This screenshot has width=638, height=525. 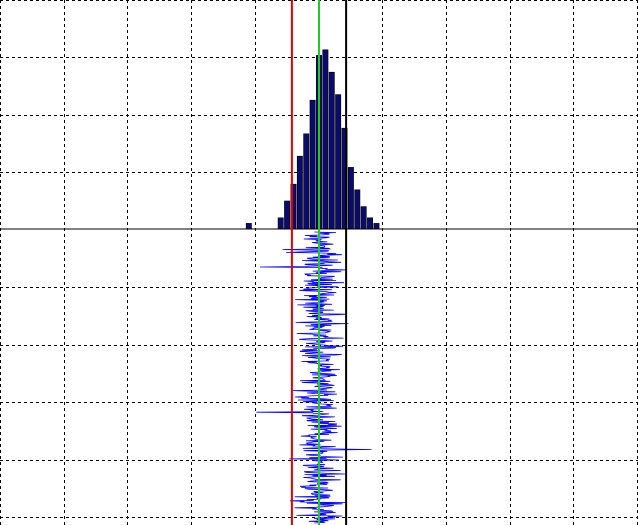 I want to click on trace-line, so click(x=314, y=377).